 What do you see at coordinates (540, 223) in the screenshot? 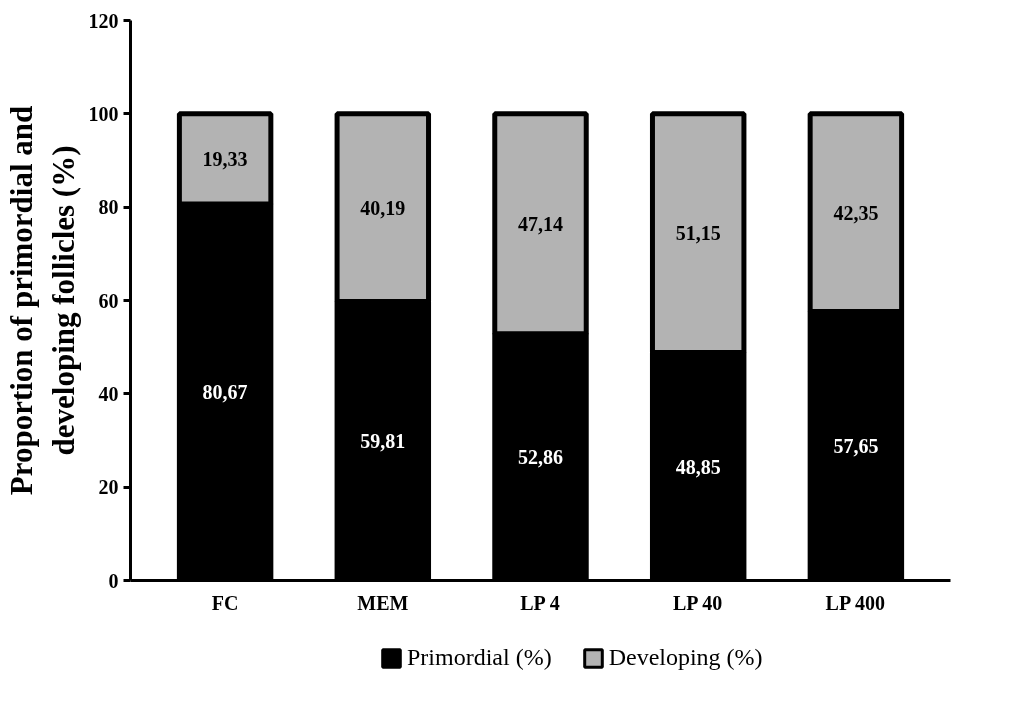
I see `data-label: 47,14` at bounding box center [540, 223].